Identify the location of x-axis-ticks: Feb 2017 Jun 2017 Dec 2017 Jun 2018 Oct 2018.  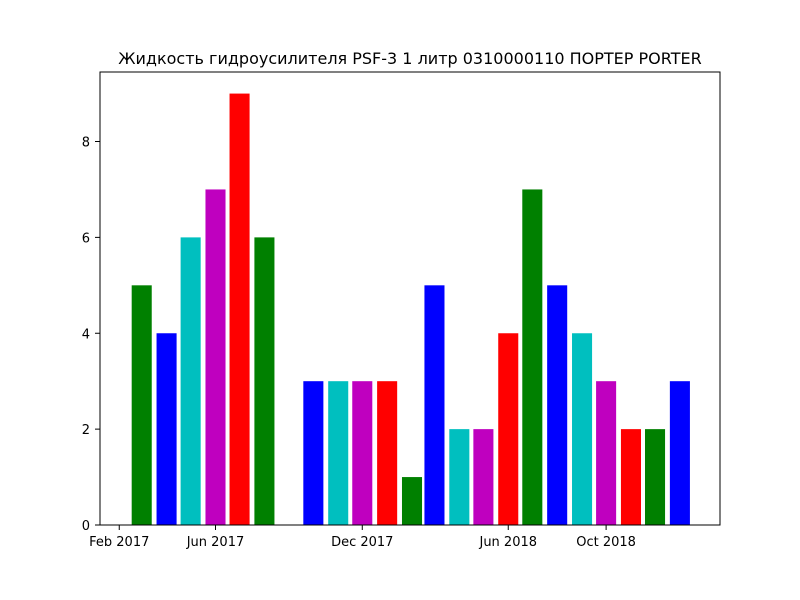
(362, 537).